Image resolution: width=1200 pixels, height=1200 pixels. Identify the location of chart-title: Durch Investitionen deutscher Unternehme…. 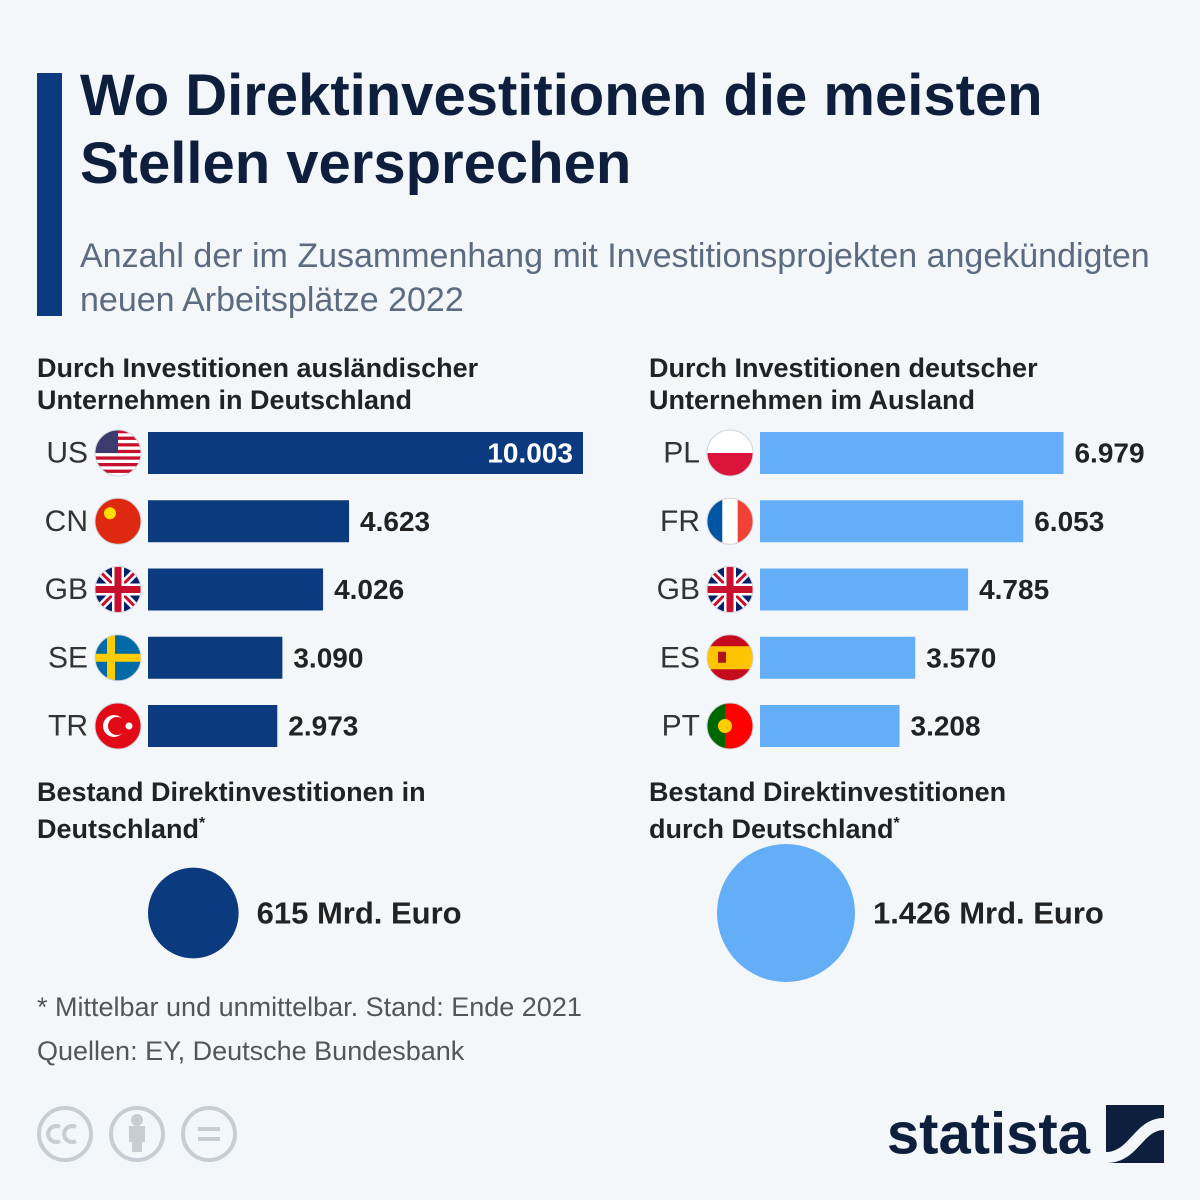
(843, 384).